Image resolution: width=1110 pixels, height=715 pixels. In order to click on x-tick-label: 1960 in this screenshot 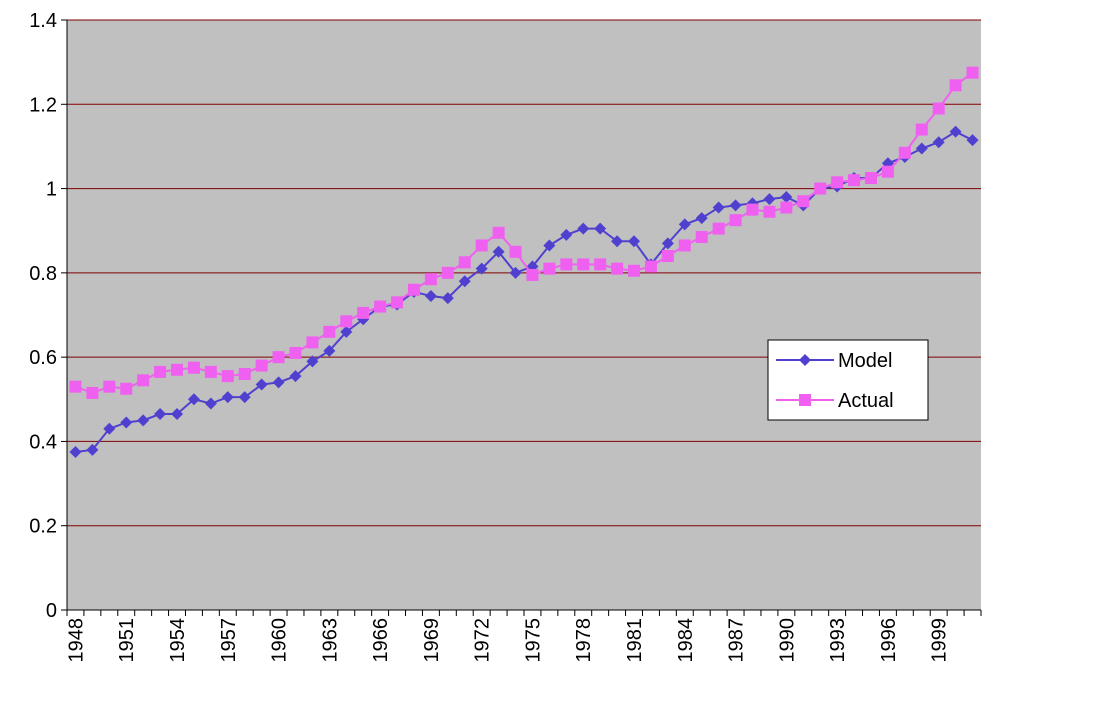, I will do `click(280, 640)`.